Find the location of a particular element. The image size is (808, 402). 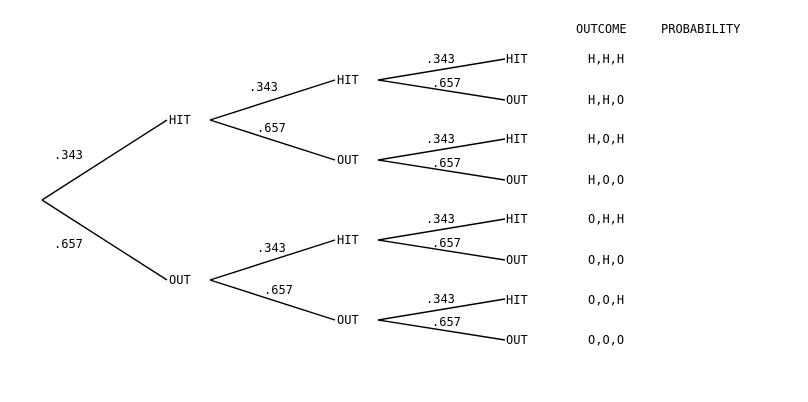

branch-hit-hit is located at coordinates (272, 100).